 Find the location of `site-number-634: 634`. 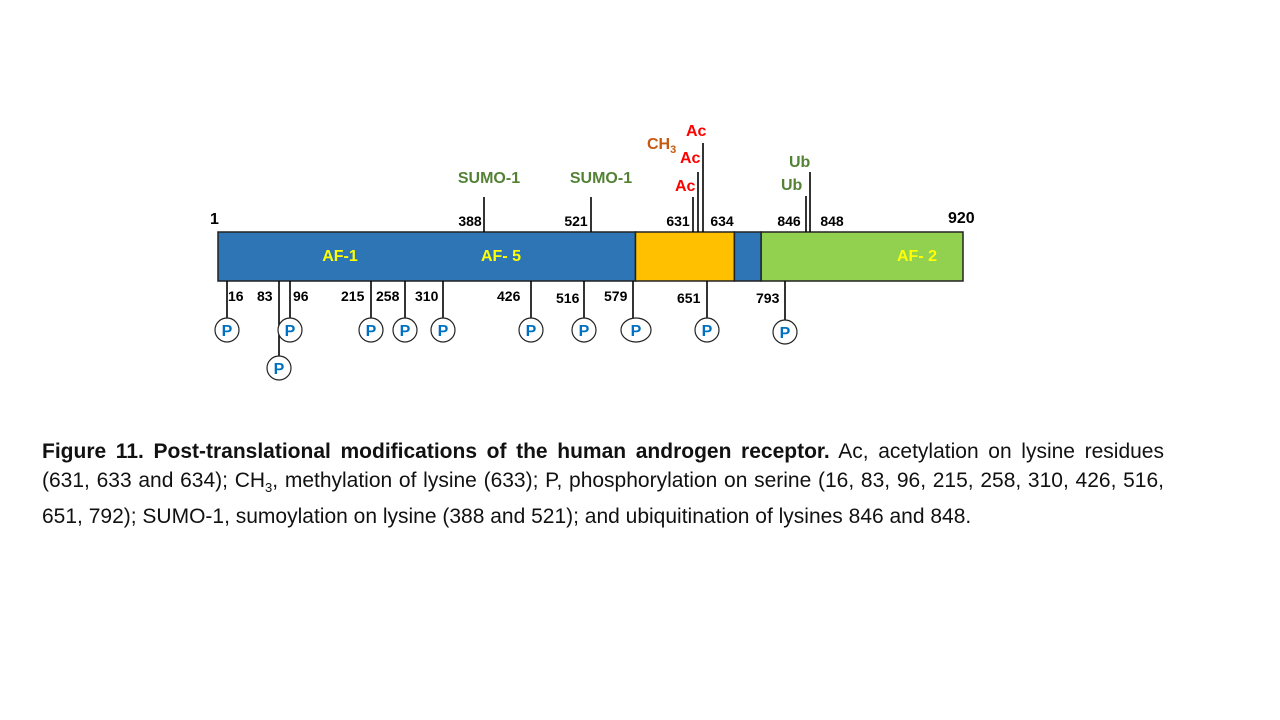

site-number-634: 634 is located at coordinates (722, 221).